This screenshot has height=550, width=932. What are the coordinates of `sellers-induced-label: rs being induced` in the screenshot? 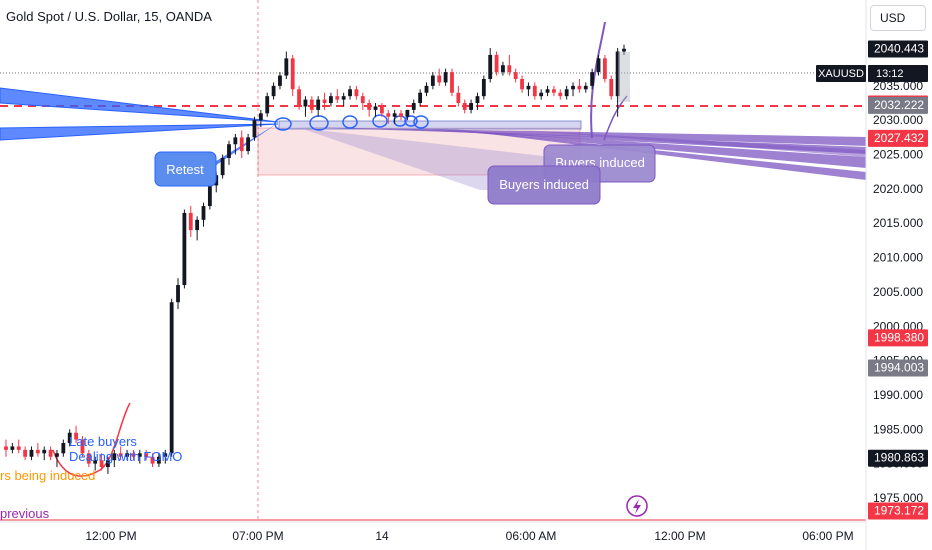 It's located at (47, 475).